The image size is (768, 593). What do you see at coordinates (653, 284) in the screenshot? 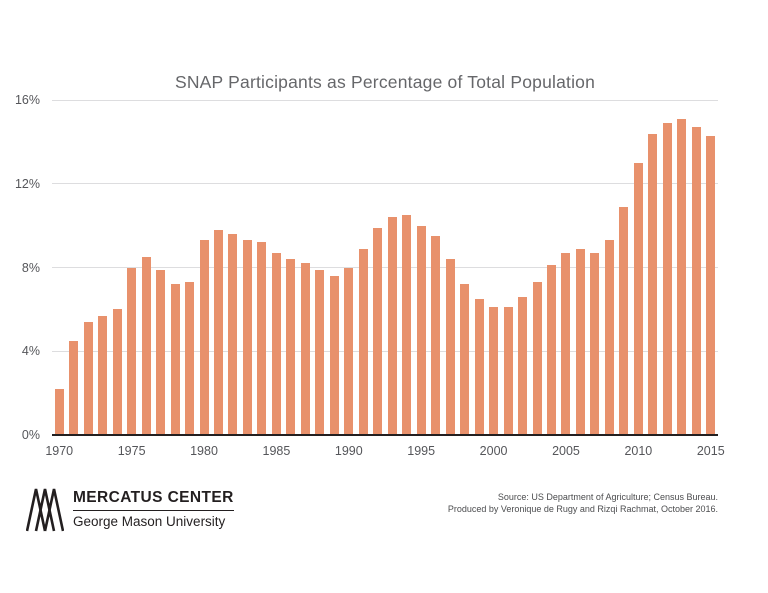
I see `bar-2011` at bounding box center [653, 284].